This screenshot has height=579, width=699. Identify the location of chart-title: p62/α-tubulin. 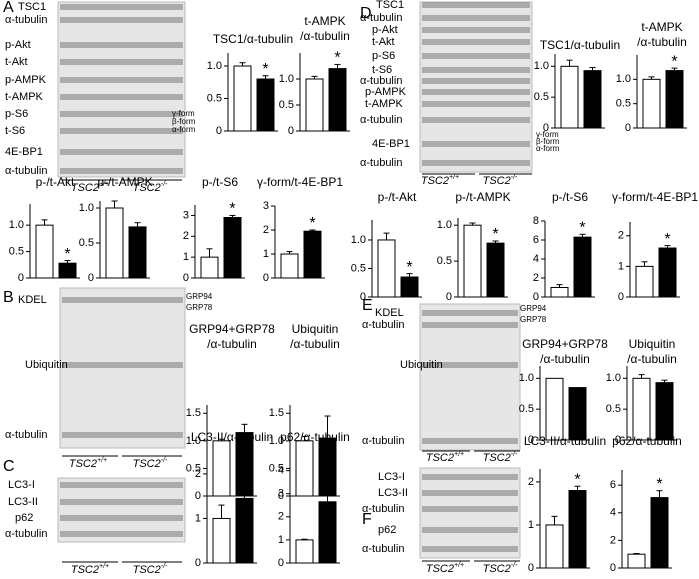
(647, 441).